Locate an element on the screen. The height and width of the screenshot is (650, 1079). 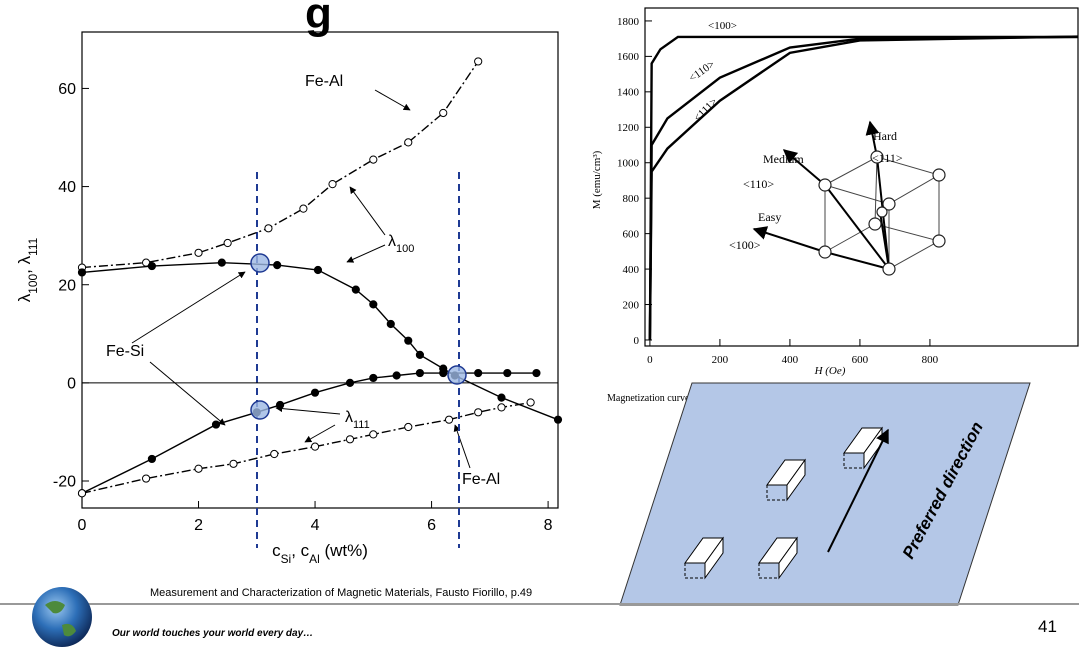
globe-logo is located at coordinates (62, 617).